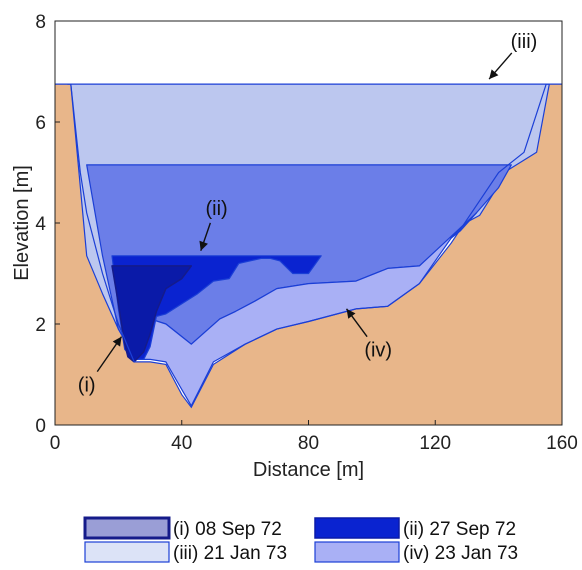 The height and width of the screenshot is (570, 582). What do you see at coordinates (87, 386) in the screenshot?
I see `annotation-label: (i)` at bounding box center [87, 386].